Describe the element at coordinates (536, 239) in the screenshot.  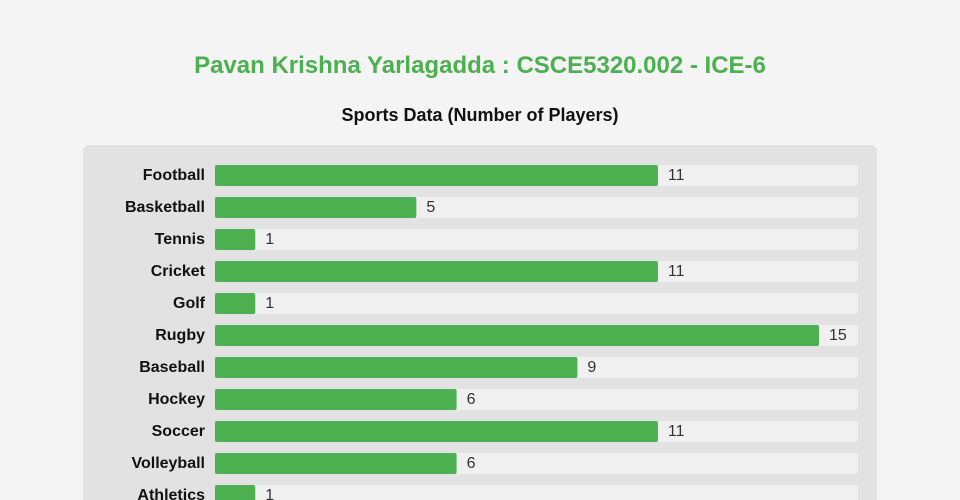
I see `bar-track-tennis` at that location.